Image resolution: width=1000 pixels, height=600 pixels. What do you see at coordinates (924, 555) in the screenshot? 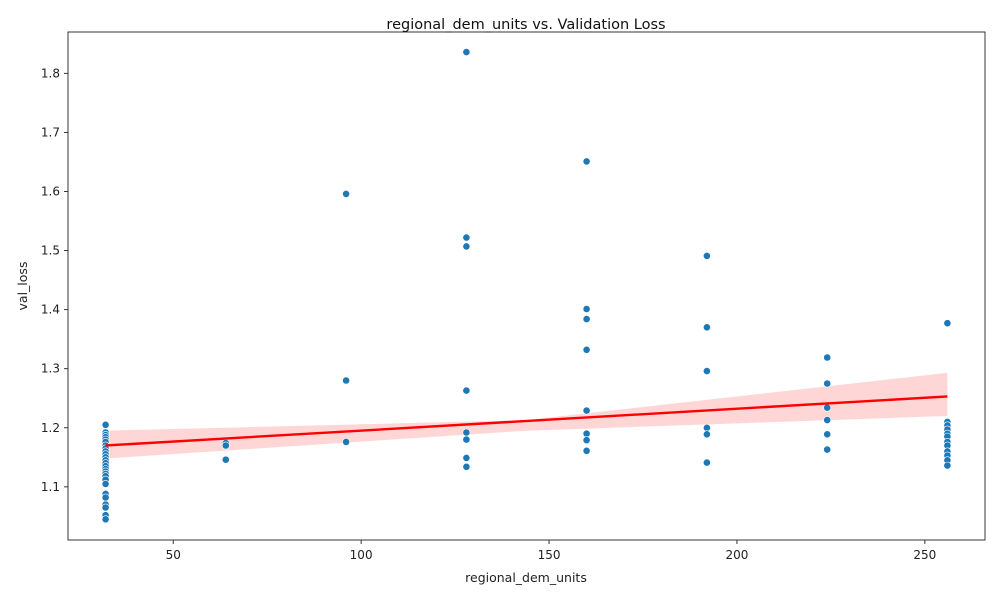
I see `x-tick-label: 250` at bounding box center [924, 555].